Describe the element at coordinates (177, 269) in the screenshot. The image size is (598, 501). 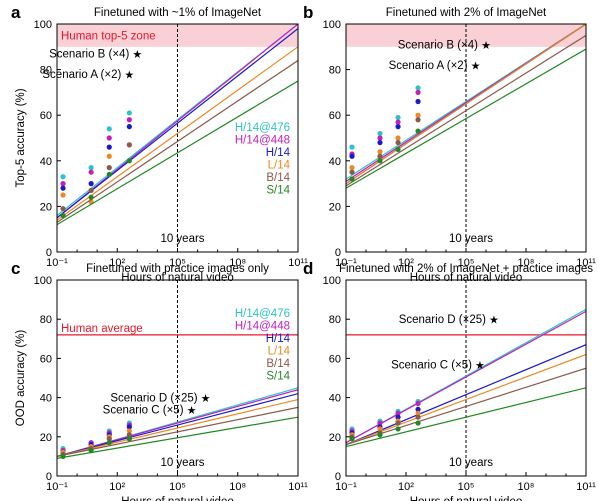
I see `panel-title: Finetuned with practice images only` at that location.